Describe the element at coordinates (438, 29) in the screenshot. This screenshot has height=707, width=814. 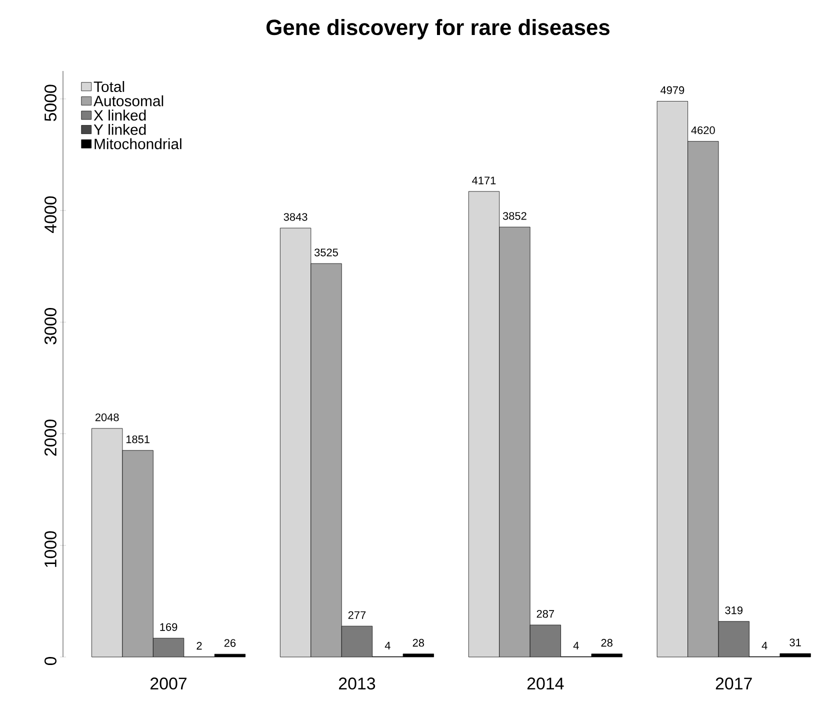
I see `chart-title: Gene discovery for rare diseases` at that location.